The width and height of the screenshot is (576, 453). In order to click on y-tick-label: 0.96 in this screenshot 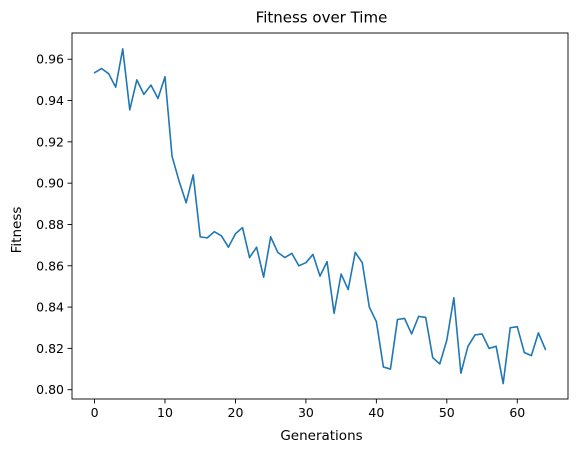, I will do `click(50, 59)`.